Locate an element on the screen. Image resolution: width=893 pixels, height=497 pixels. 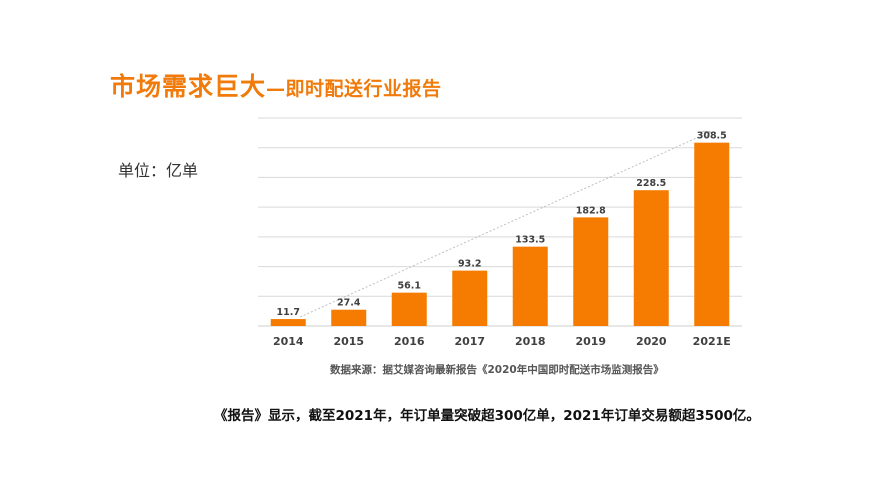
title-sub: 即时配送行业报告 is located at coordinates (363, 89).